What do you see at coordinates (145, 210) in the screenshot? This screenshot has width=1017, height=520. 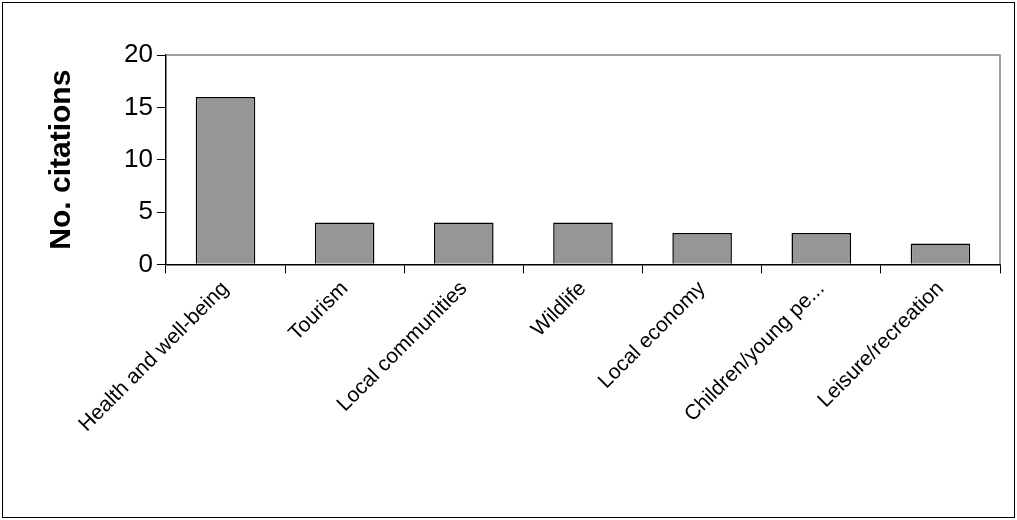 I see `y-tick-label: 5` at bounding box center [145, 210].